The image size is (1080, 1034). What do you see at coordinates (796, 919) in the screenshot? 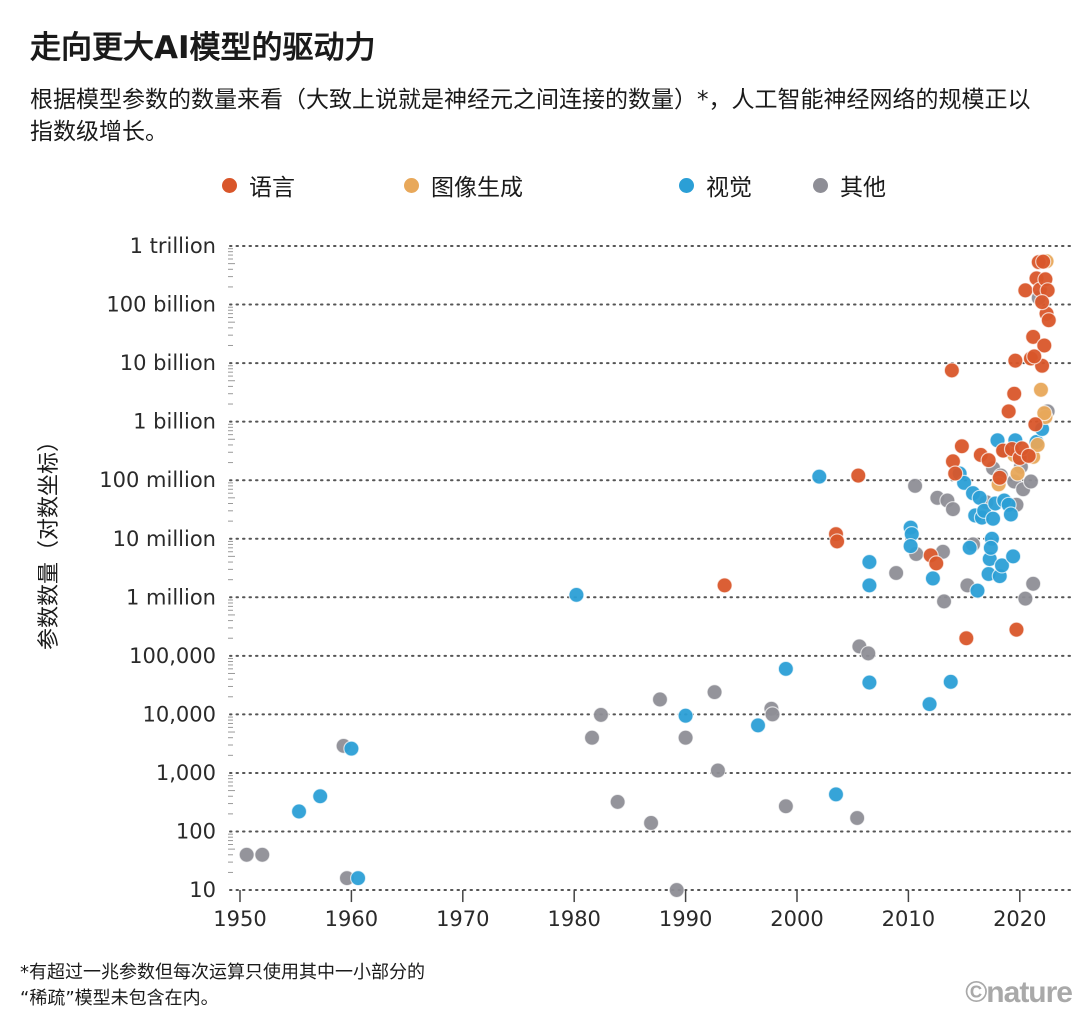
I see `x-tick-label: 2000` at bounding box center [796, 919].